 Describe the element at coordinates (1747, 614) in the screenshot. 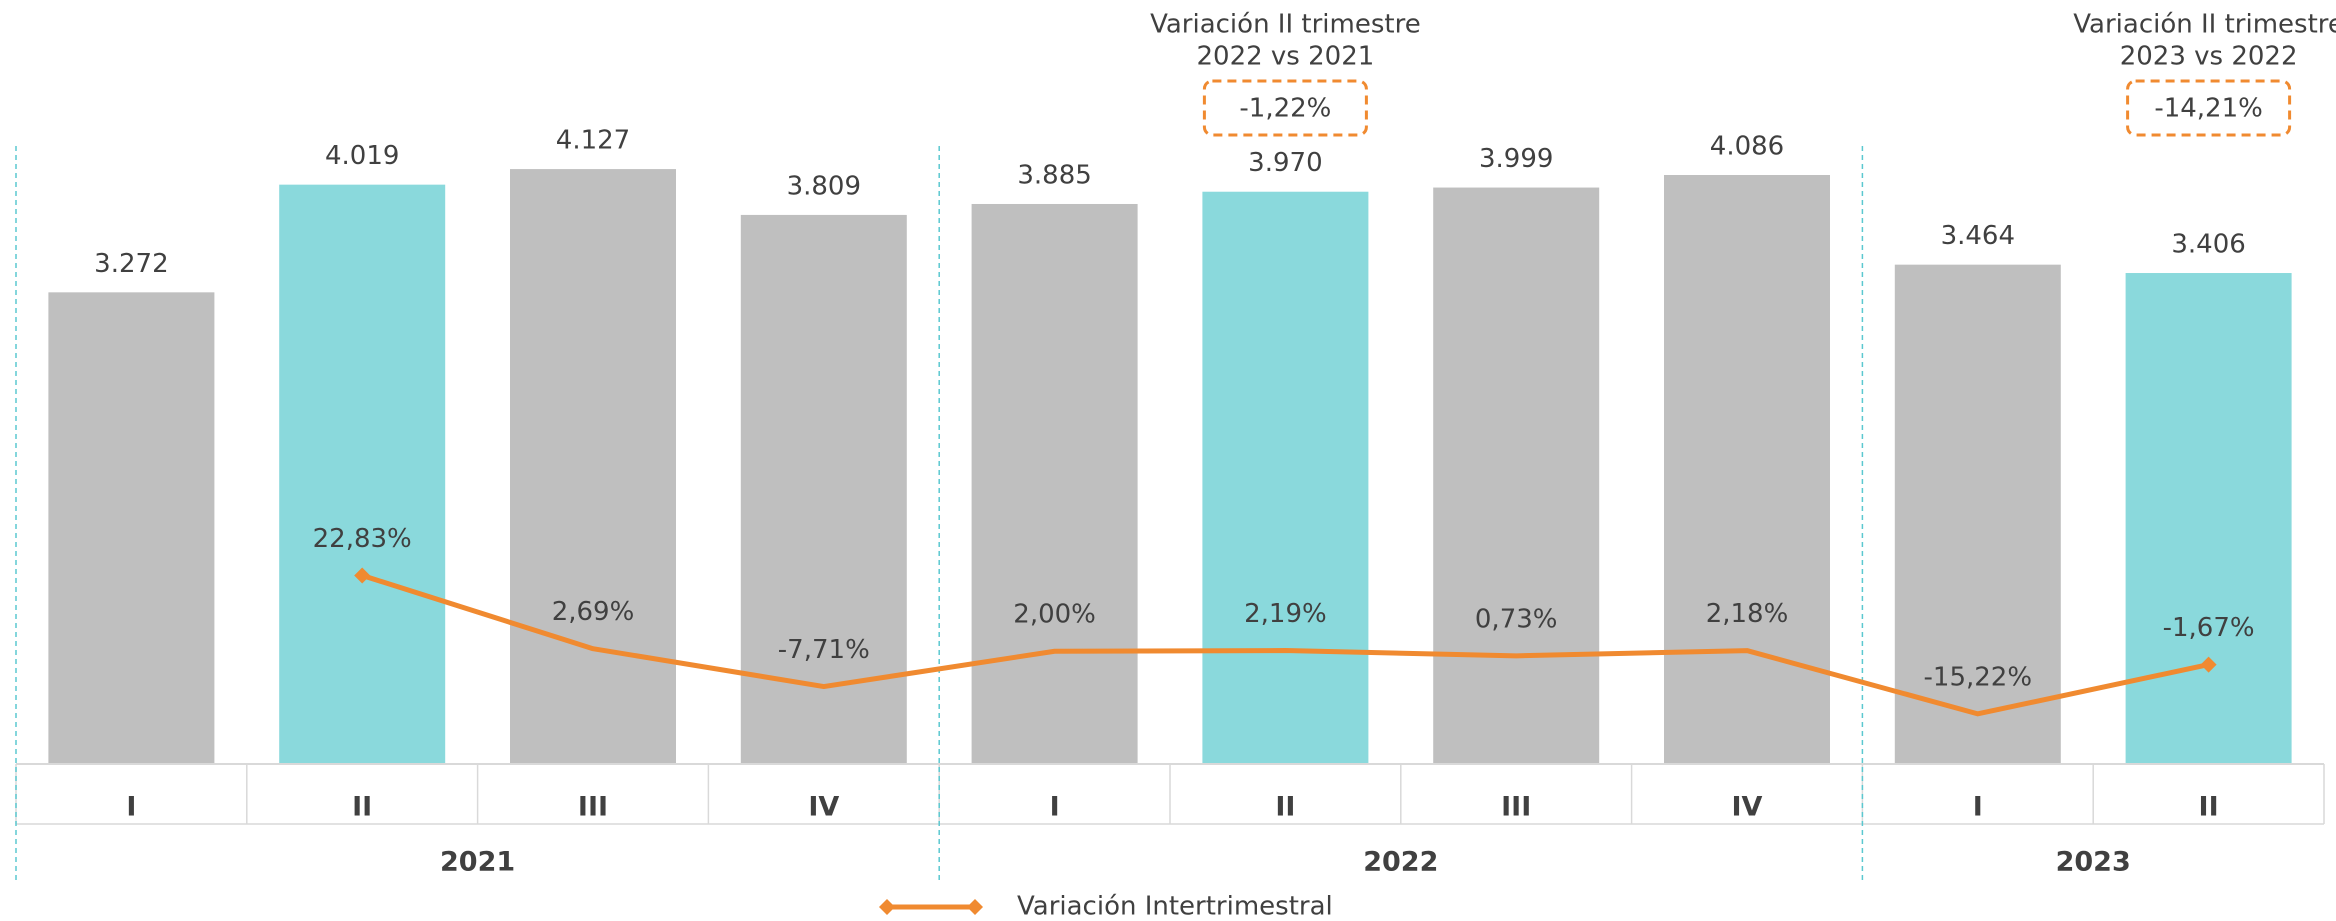

I see `line-value-label: 2,18%` at that location.